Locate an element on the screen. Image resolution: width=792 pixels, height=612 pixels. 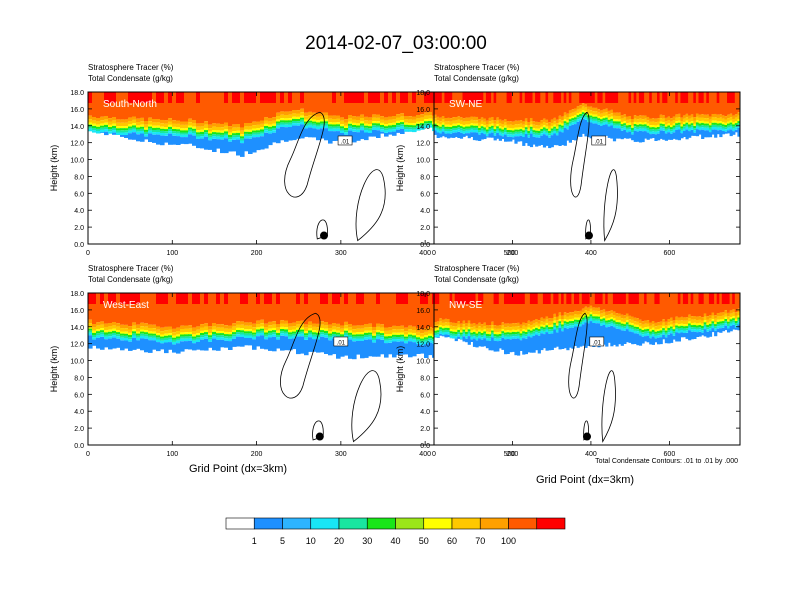
x-tick-label: 600 is located at coordinates (670, 253).